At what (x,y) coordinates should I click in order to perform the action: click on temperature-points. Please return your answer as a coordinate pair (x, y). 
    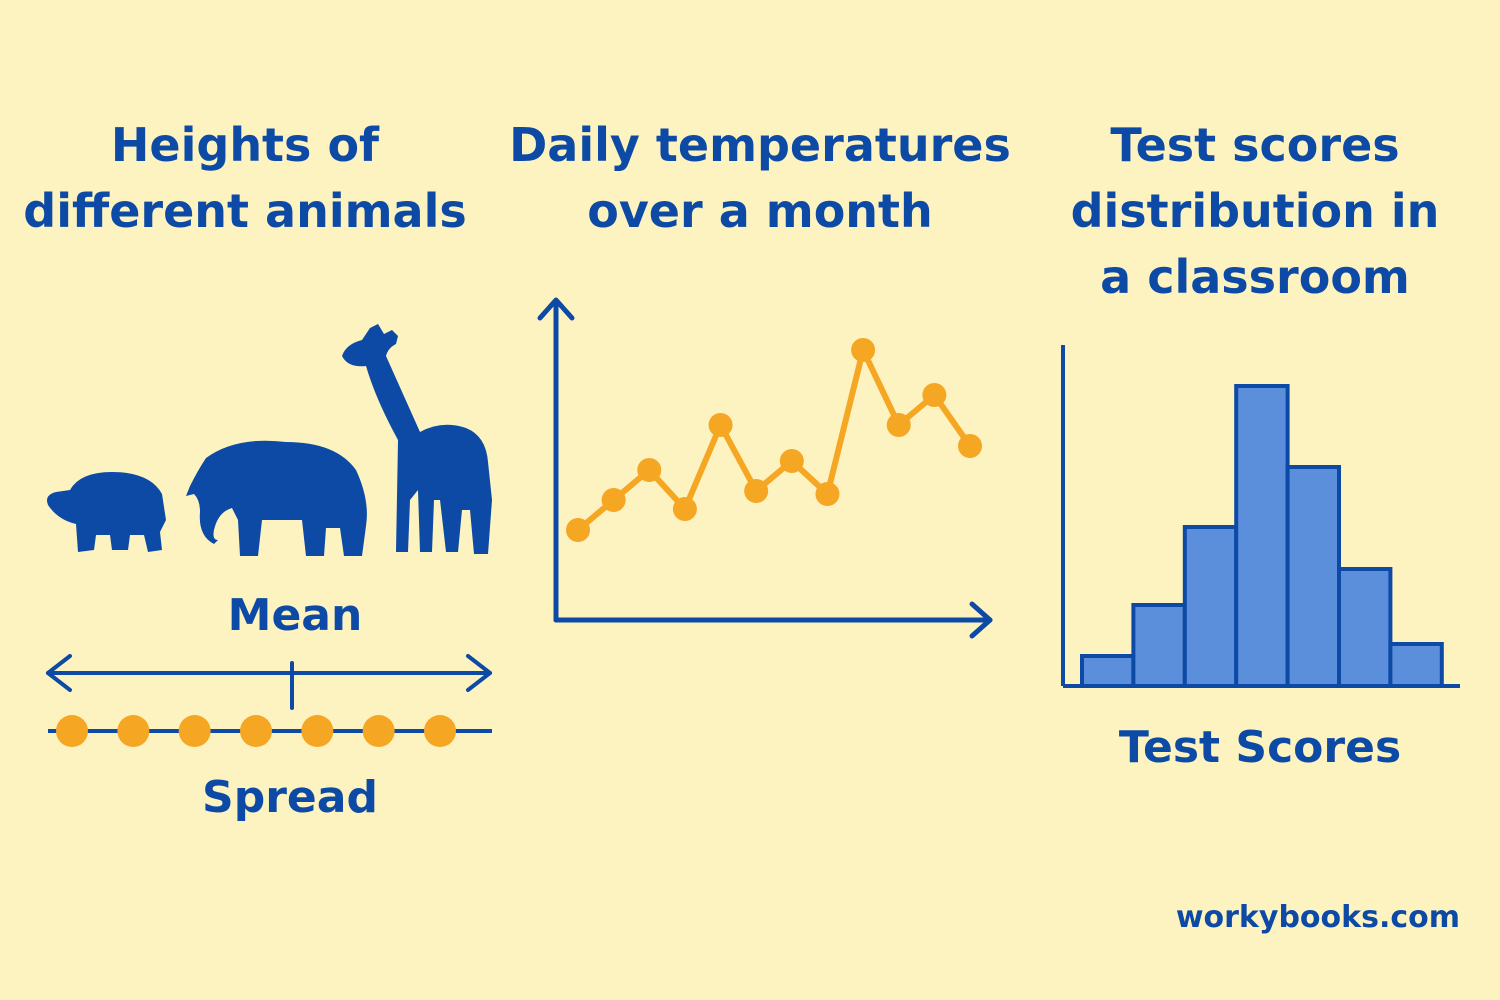
    Looking at the image, I should click on (774, 440).